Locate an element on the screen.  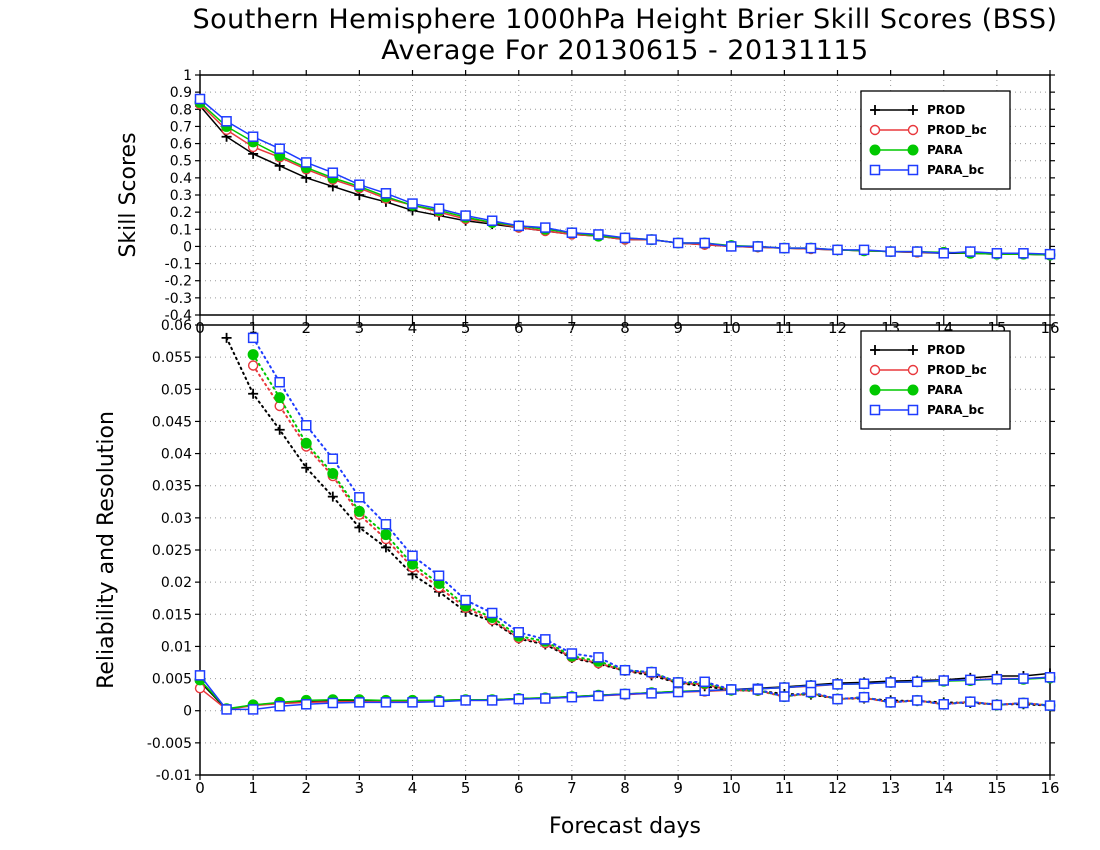
relres-y-tick-label: -0.005 is located at coordinates (169, 744).